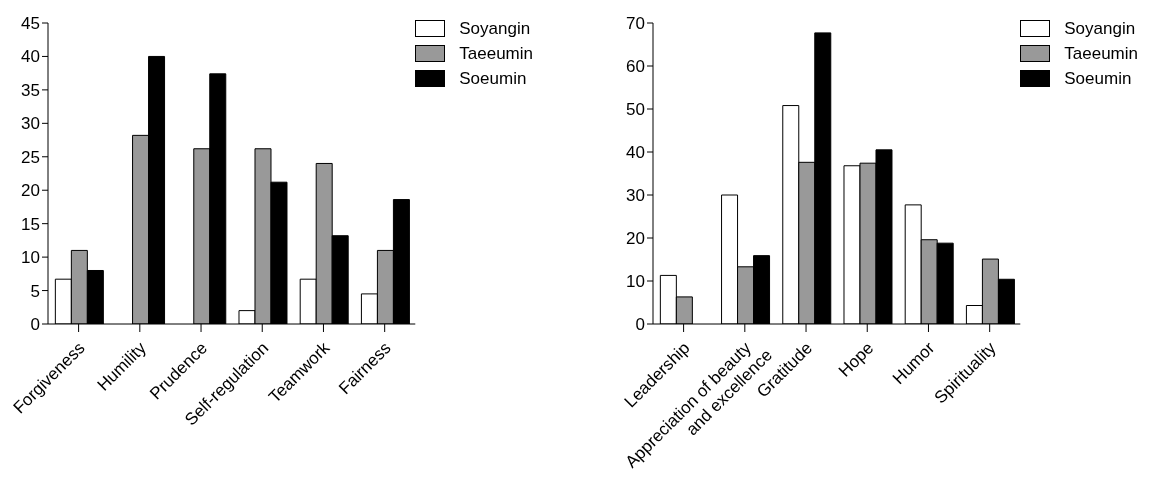 The width and height of the screenshot is (1164, 494). I want to click on y-tick-label: 15, so click(30, 224).